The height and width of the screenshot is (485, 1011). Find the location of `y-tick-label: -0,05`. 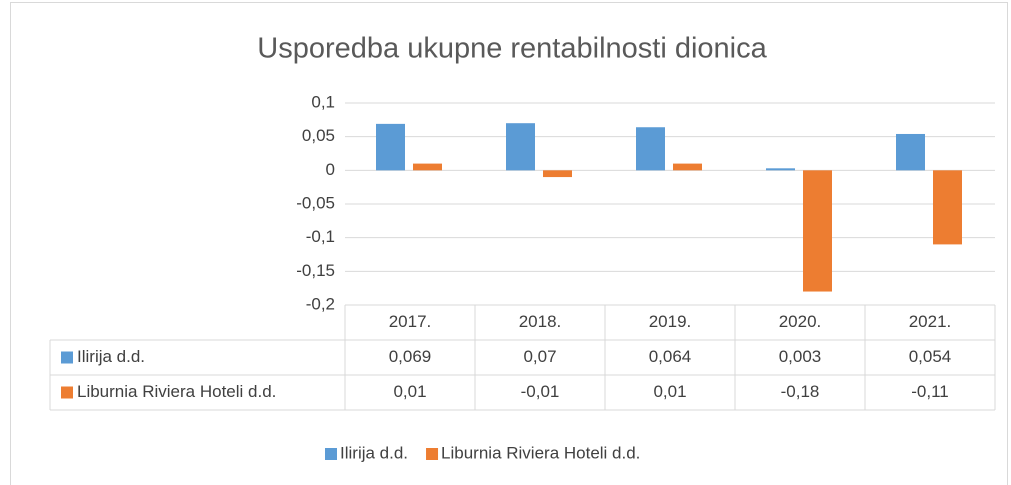

y-tick-label: -0,05 is located at coordinates (315, 202).